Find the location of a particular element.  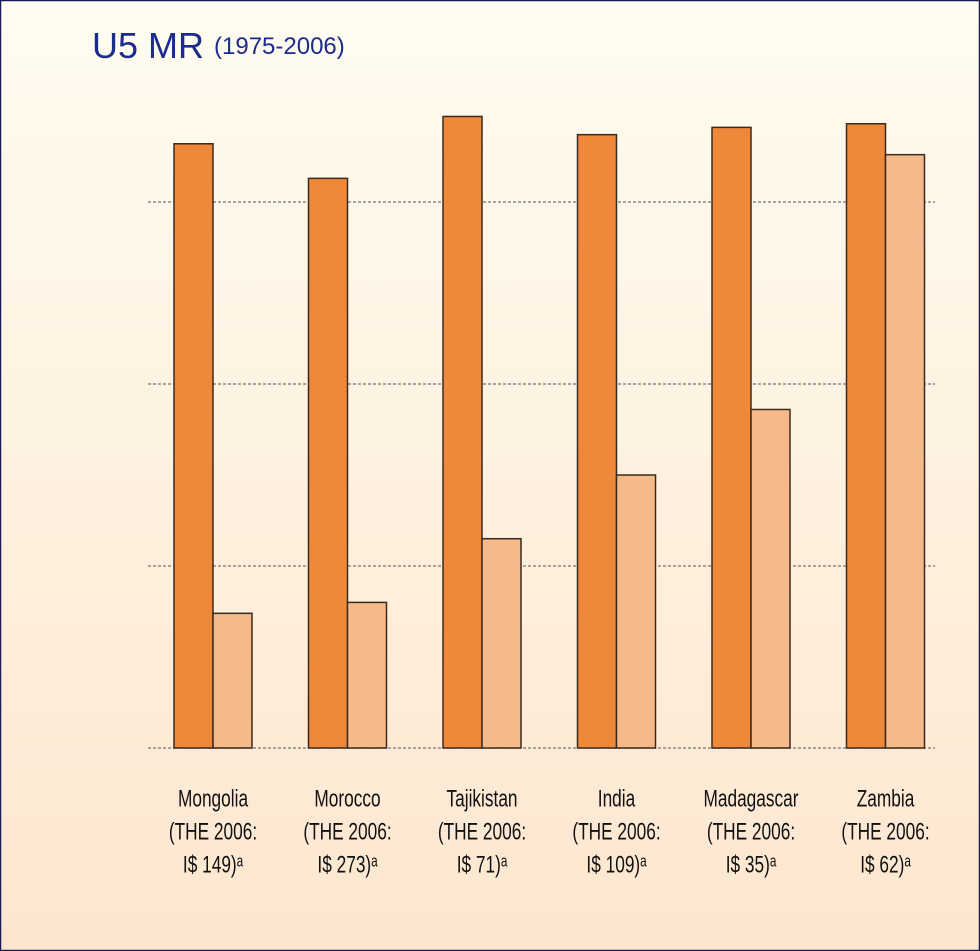

x-tick-label: Tajikistan is located at coordinates (481, 799).